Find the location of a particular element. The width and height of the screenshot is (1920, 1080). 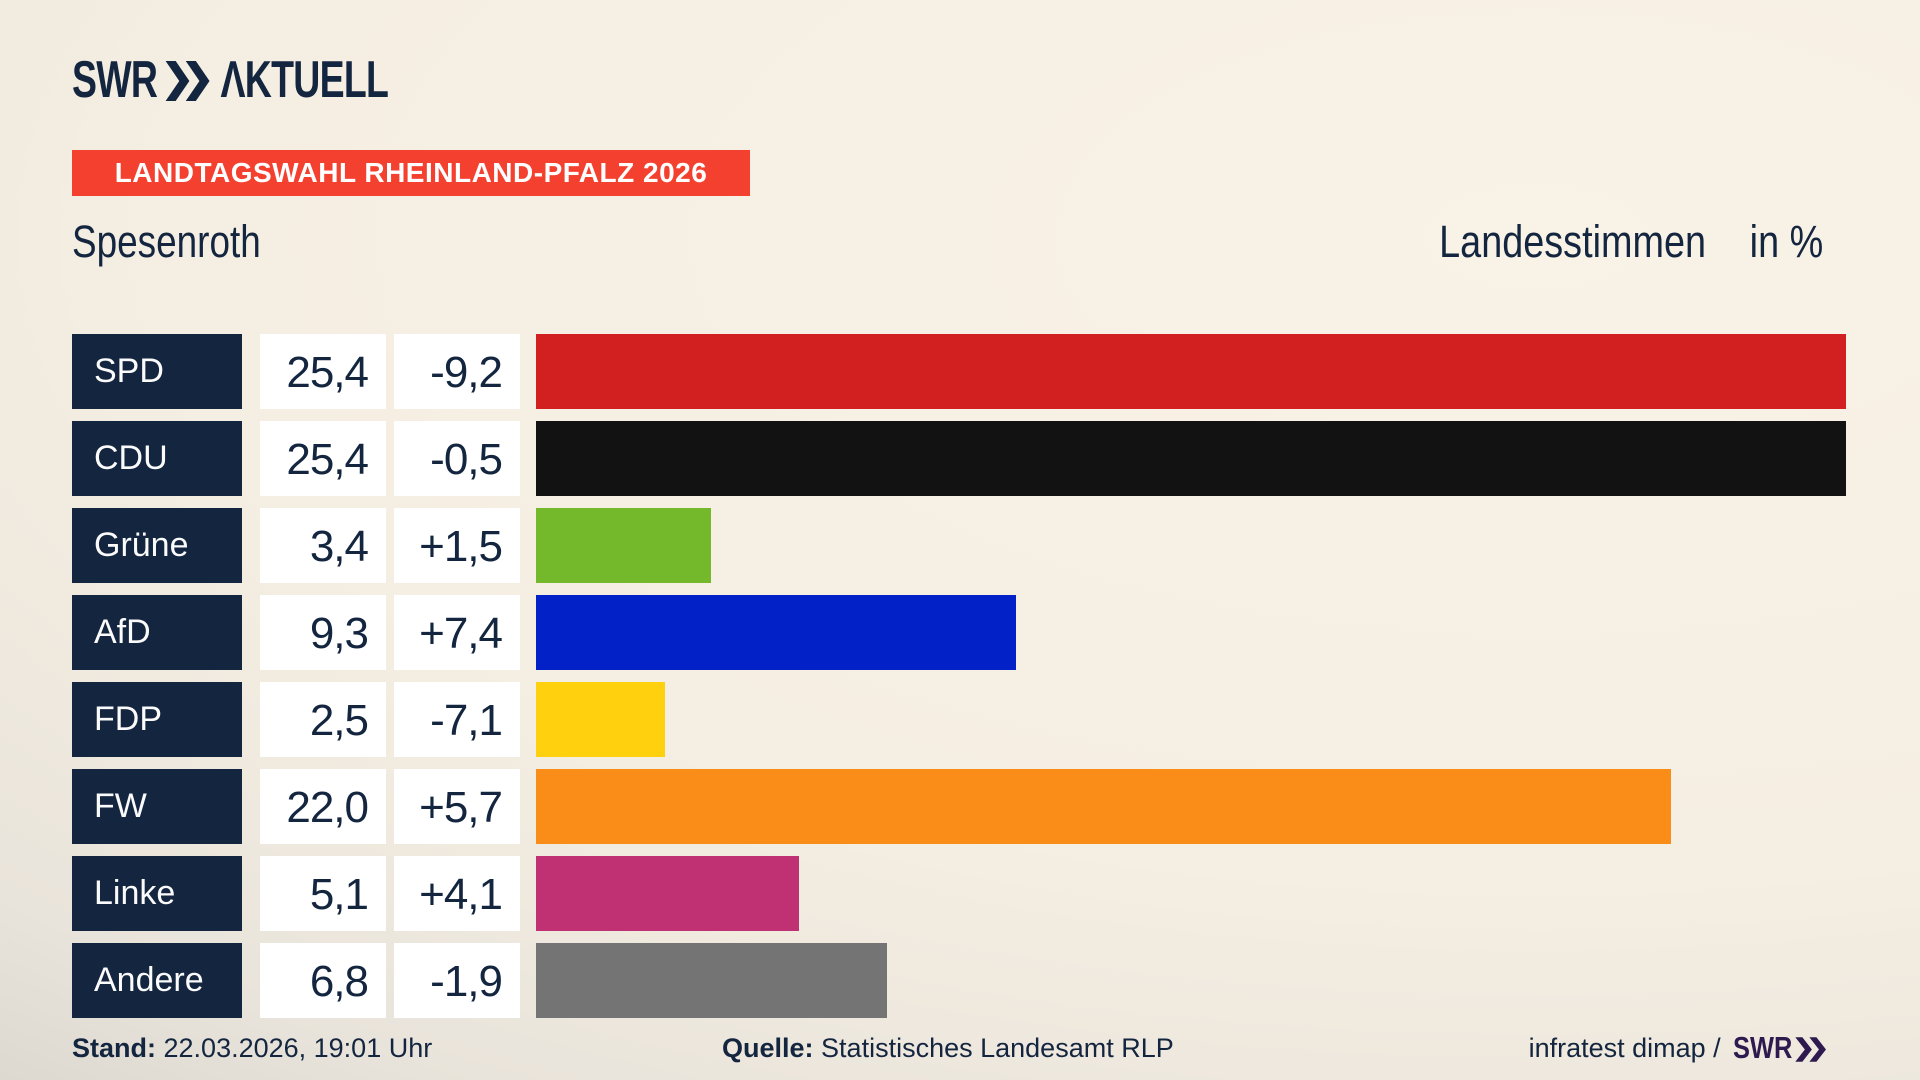

source-note: Quelle: Statistisches Landesamt RLP is located at coordinates (948, 1048).